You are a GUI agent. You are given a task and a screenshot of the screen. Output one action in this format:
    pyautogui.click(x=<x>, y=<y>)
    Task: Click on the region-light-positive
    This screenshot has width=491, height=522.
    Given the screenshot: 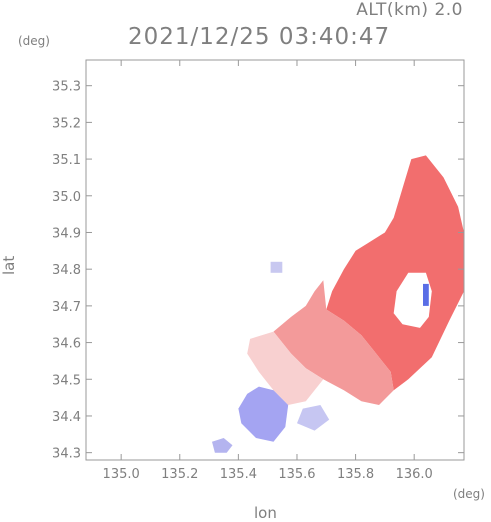 What is the action you would take?
    pyautogui.click(x=285, y=368)
    